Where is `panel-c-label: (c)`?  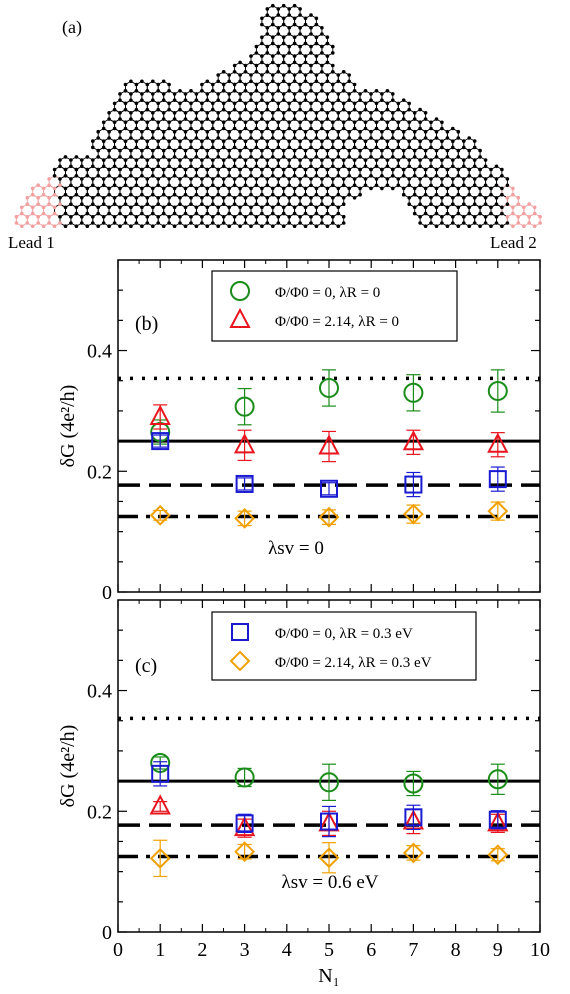
panel-c-label: (c) is located at coordinates (146, 666).